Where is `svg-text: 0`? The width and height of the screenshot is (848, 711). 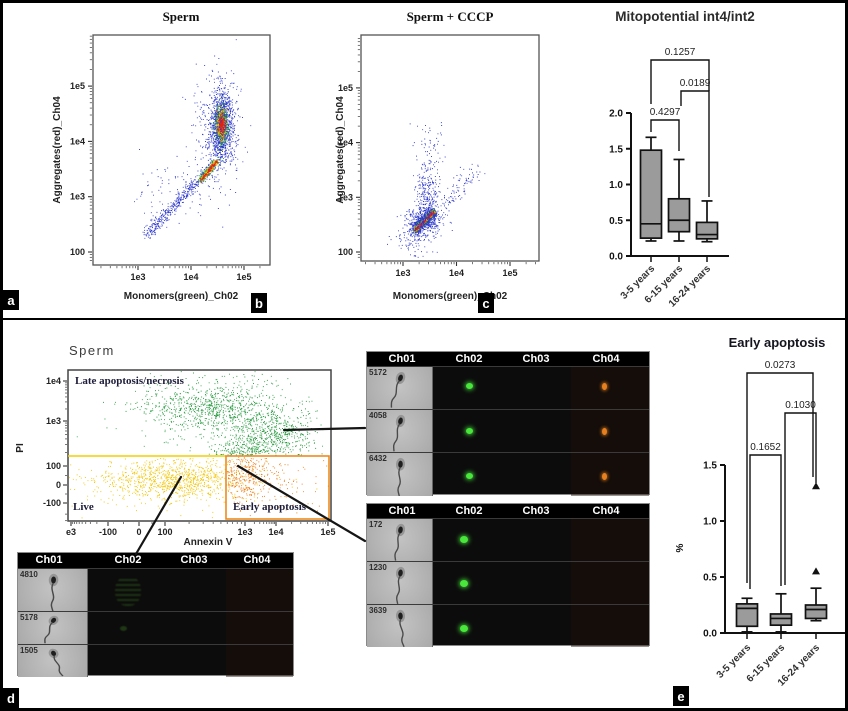 svg-text: 0 is located at coordinates (138, 532).